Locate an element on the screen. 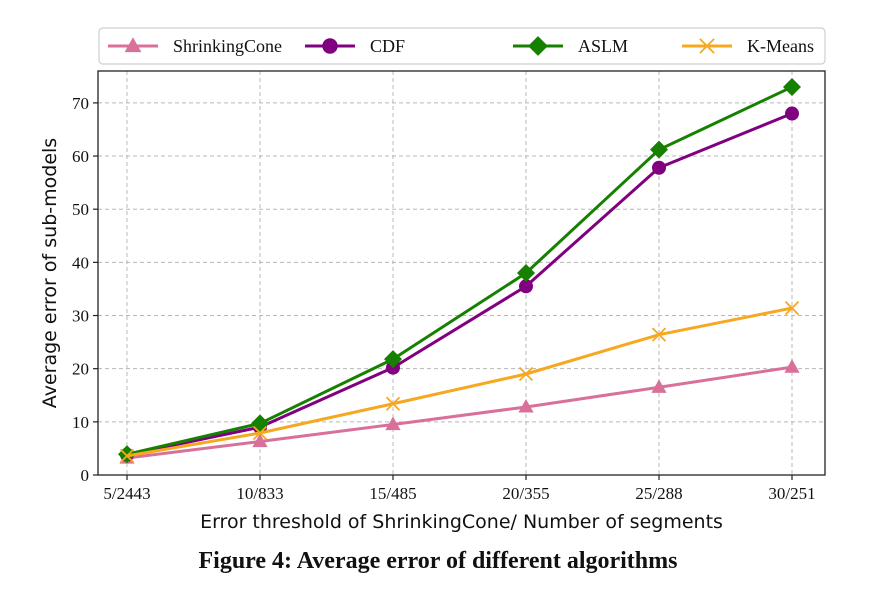 This screenshot has height=598, width=876. legend-label: K-Means is located at coordinates (780, 46).